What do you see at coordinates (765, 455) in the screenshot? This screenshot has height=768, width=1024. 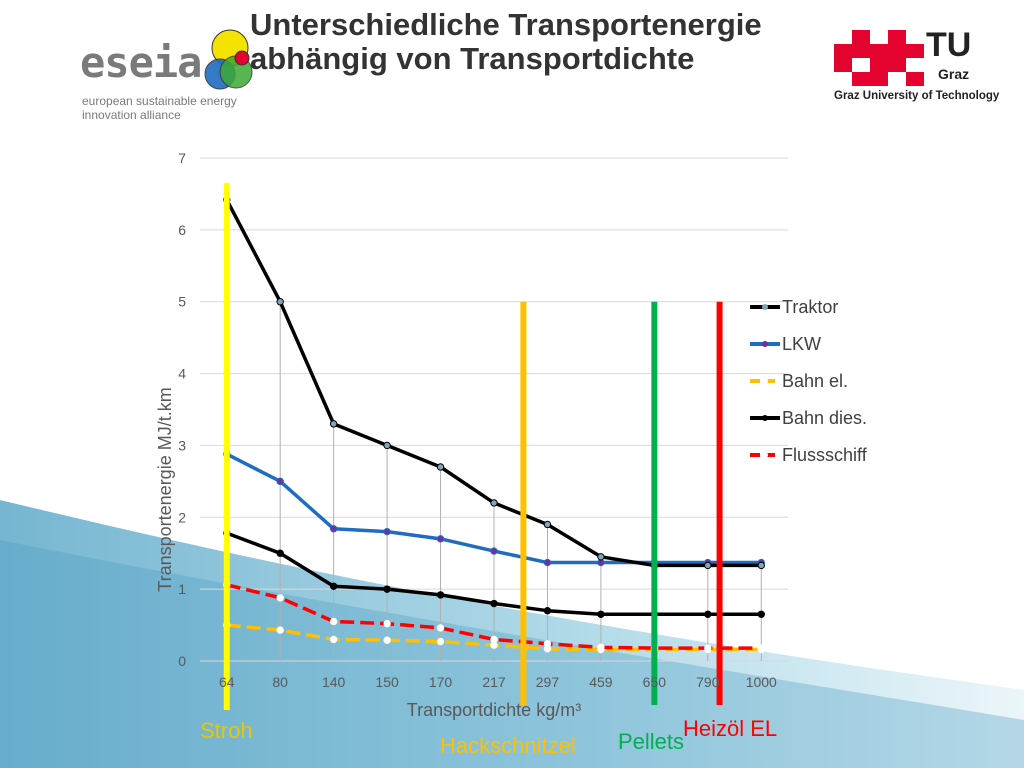 I see `legend-marker-flussschiff` at bounding box center [765, 455].